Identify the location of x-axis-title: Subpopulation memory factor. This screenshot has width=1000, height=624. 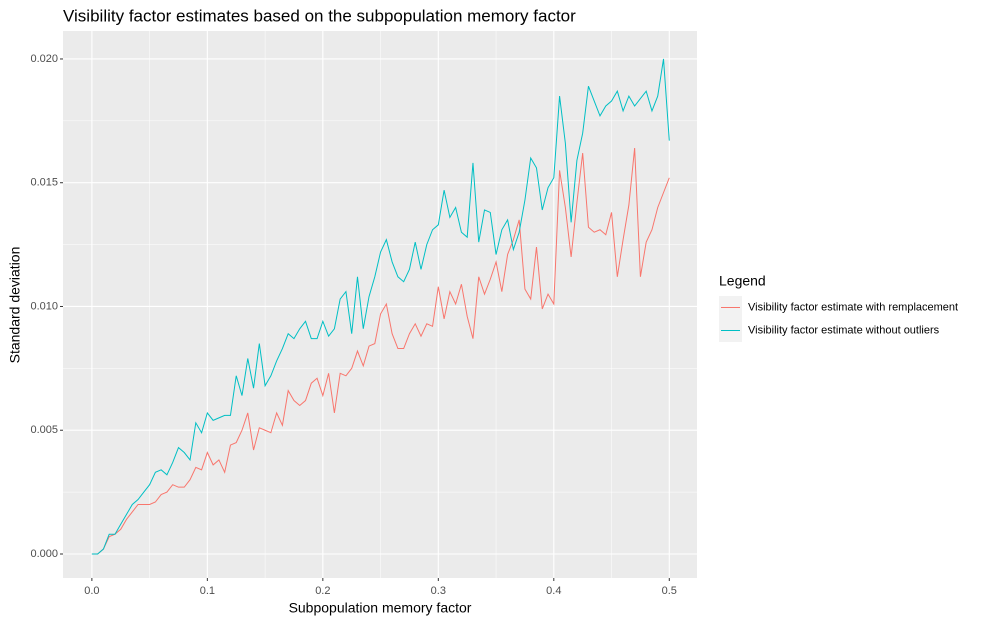
(380, 608).